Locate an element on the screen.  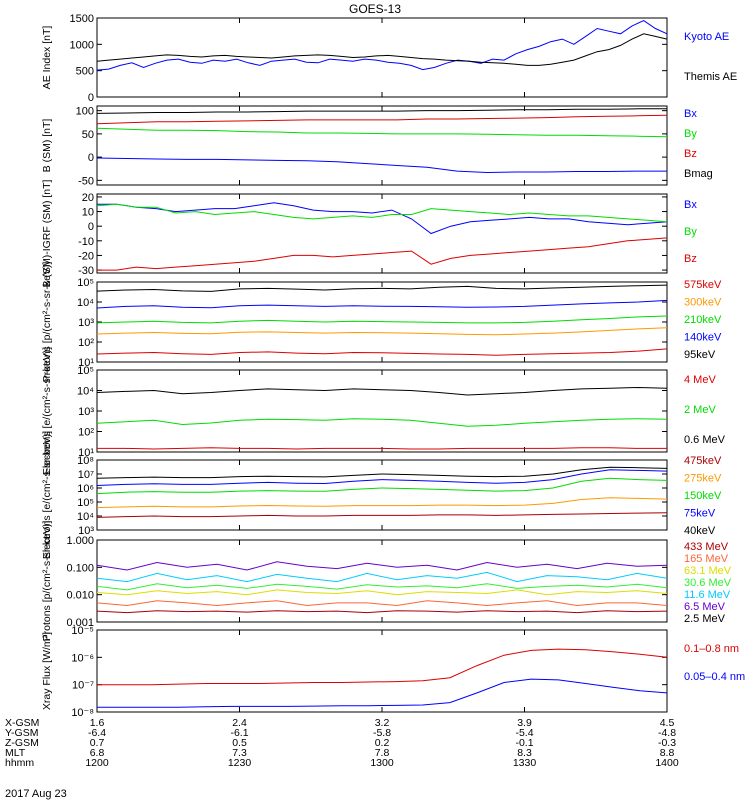
series-line-30.6-MeV is located at coordinates (382, 587).